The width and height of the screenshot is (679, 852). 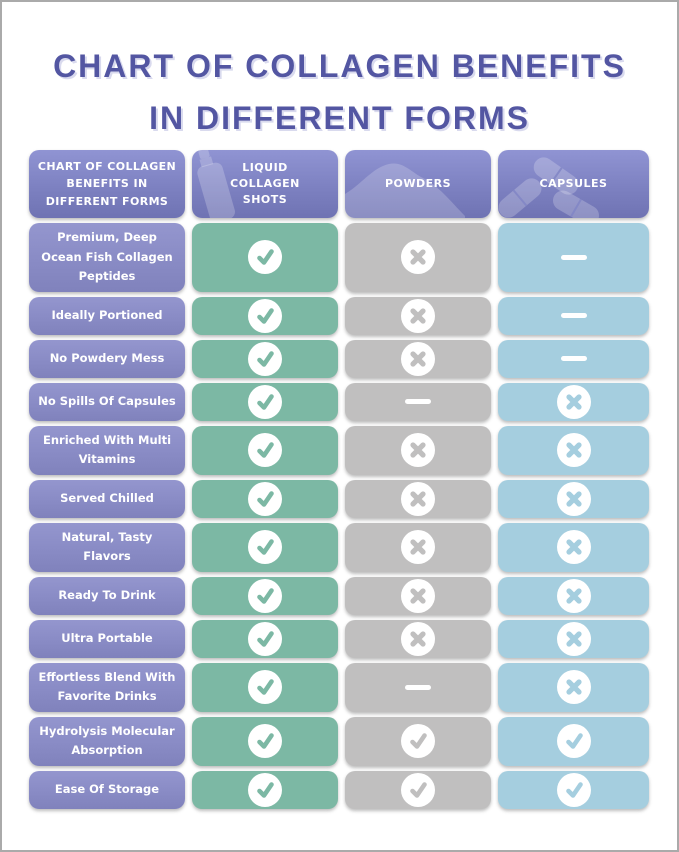 I want to click on corner-header-line: BENEFITS IN, so click(x=107, y=184).